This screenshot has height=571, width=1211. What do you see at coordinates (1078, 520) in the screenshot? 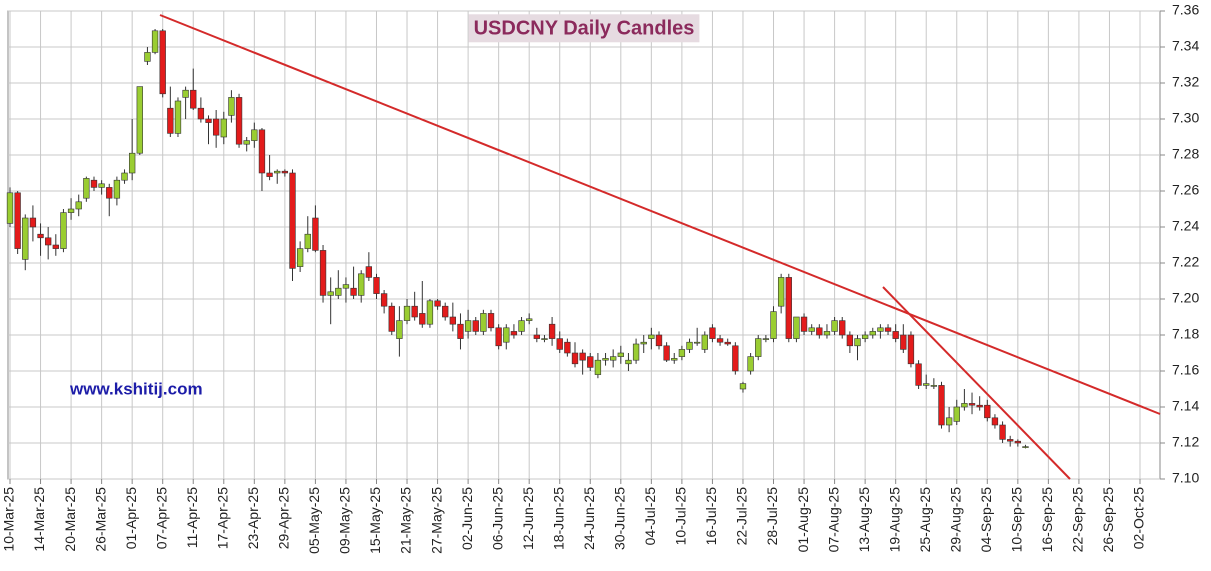
I see `x-tick-label: 22-Sep-25` at bounding box center [1078, 520].